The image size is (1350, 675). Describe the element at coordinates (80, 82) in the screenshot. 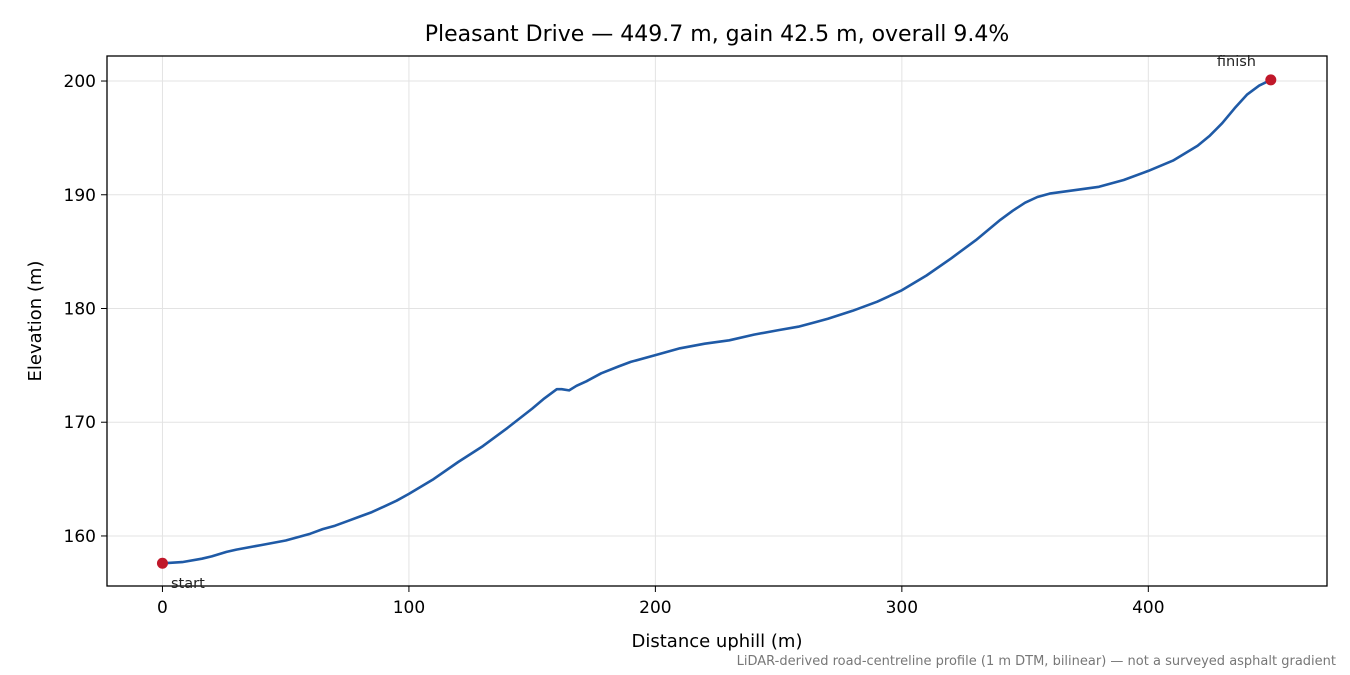

I see `y-tick-label-4: 200` at that location.